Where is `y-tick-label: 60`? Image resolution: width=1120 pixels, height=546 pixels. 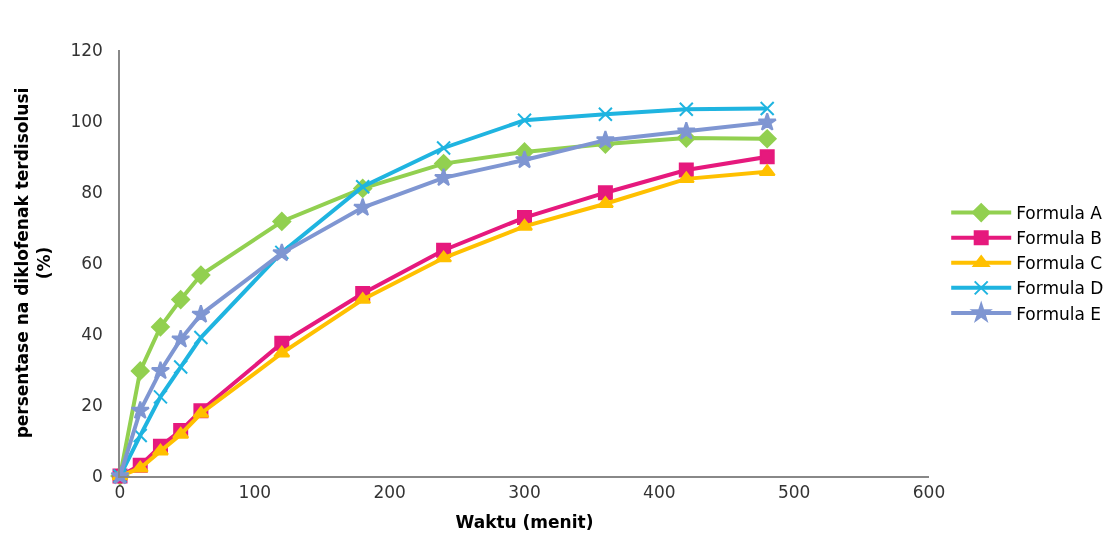
y-tick-label: 60 is located at coordinates (92, 262).